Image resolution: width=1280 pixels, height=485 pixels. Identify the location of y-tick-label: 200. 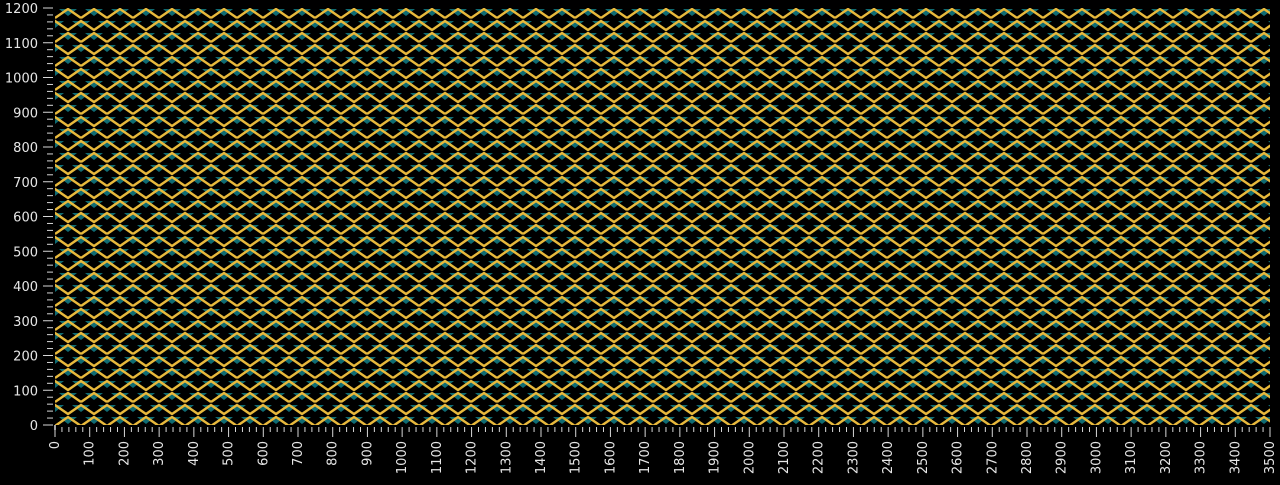
(25, 357).